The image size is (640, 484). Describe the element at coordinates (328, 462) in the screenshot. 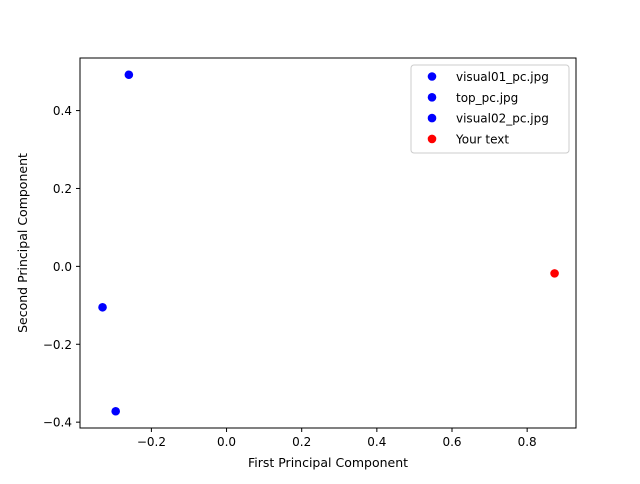

I see `x-axis-label: First Principal Component` at that location.